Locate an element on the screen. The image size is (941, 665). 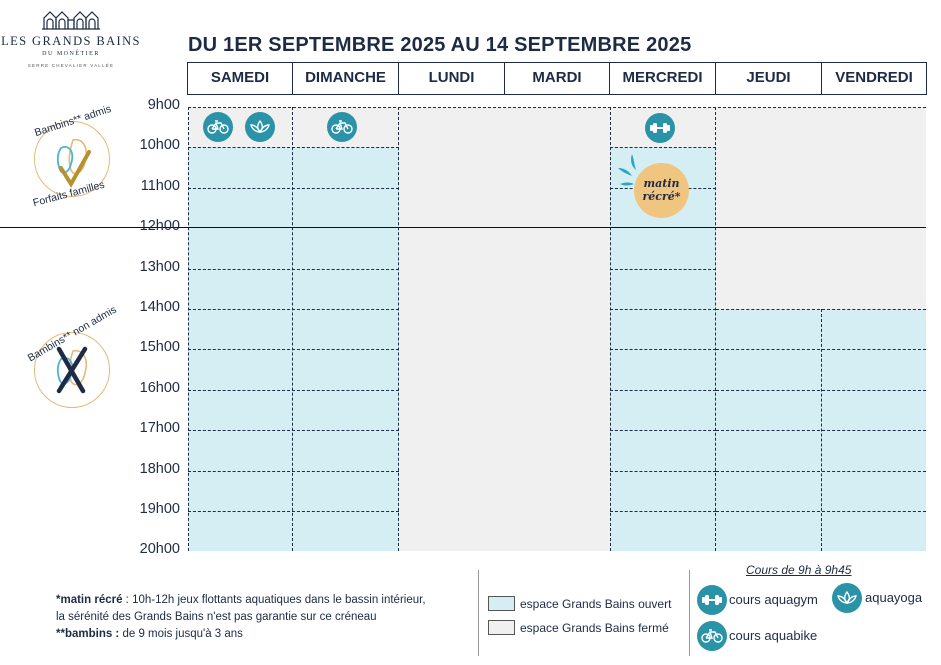
grid-top-line is located at coordinates (557, 107).